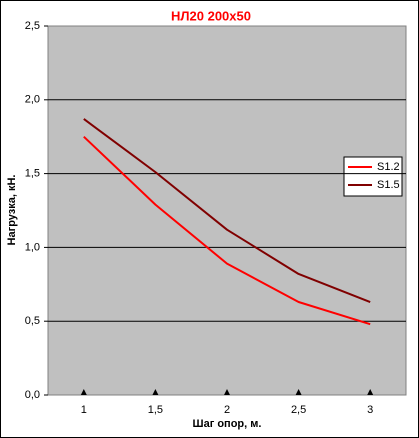 This screenshot has height=438, width=419. What do you see at coordinates (32, 26) in the screenshot?
I see `y-tick-label: 2,5` at bounding box center [32, 26].